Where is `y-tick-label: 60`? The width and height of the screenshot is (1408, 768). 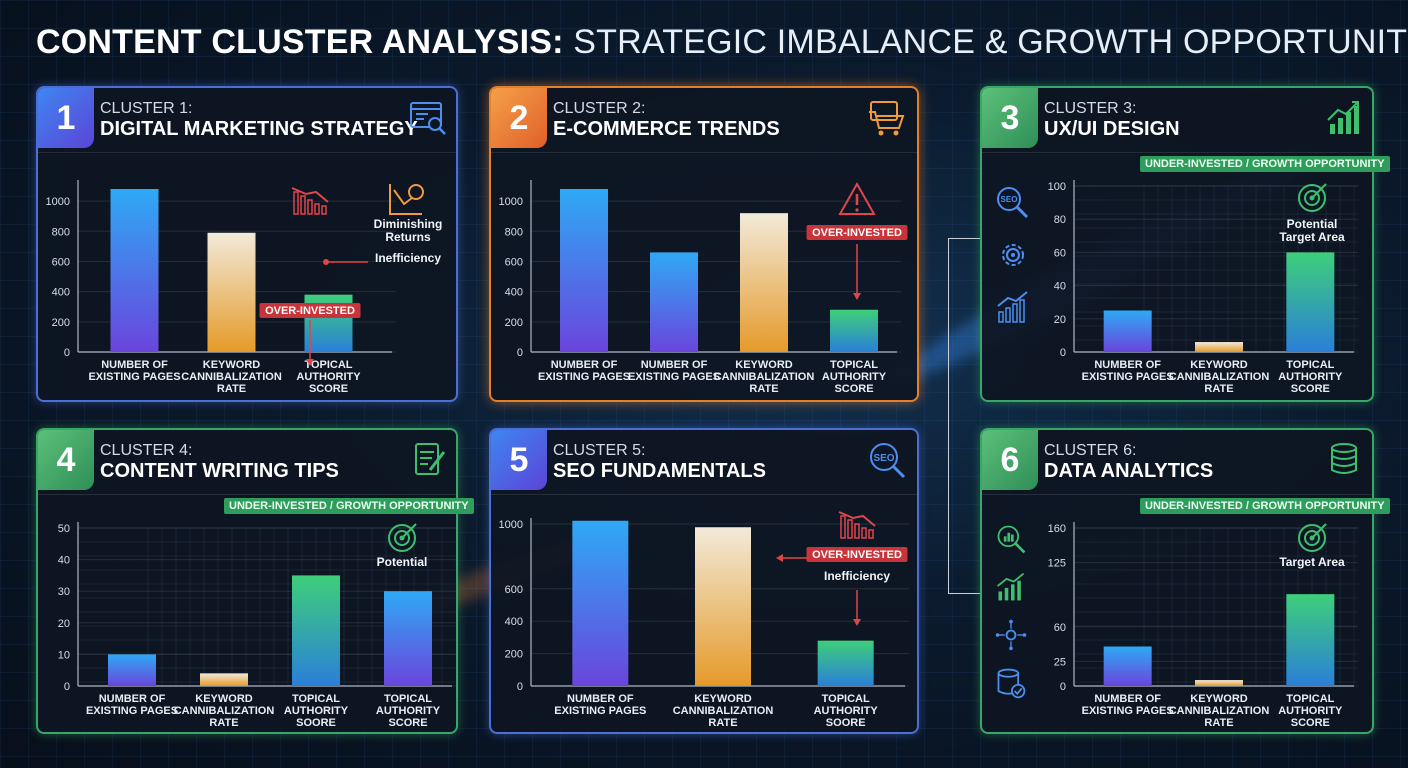 y-tick-label: 60 is located at coordinates (1060, 628).